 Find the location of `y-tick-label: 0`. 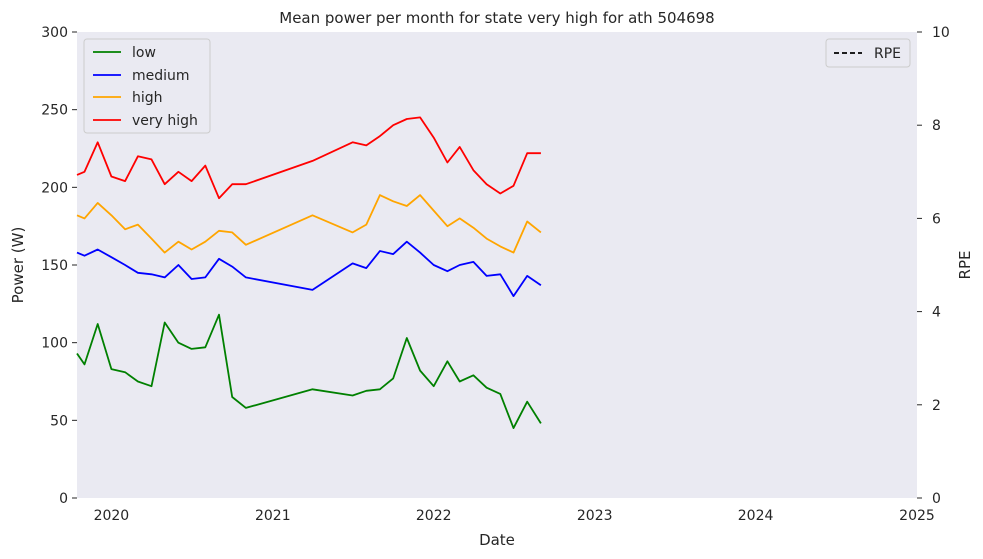

y-tick-label: 0 is located at coordinates (63, 499).